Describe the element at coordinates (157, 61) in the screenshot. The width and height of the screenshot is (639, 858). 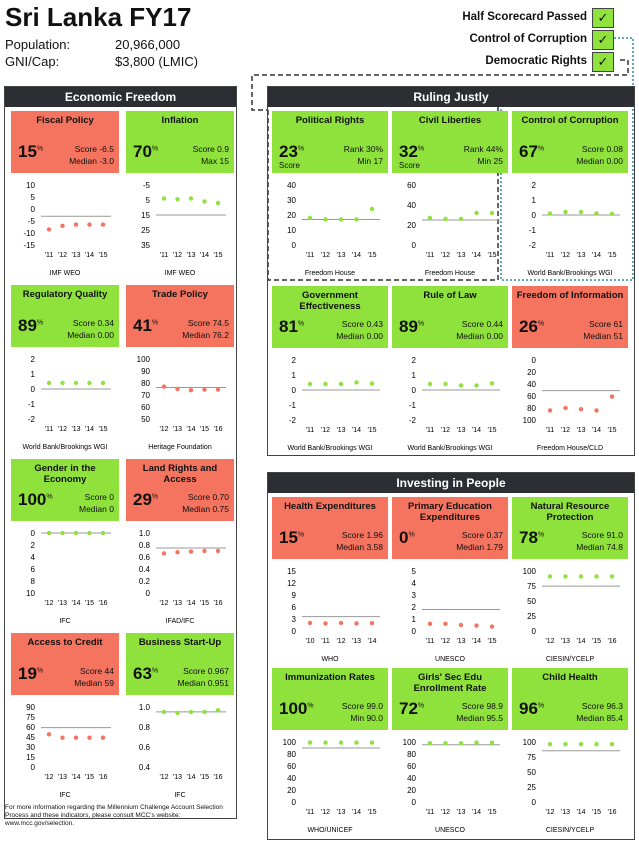
I see `gni: $3,800 (LMIC)` at that location.